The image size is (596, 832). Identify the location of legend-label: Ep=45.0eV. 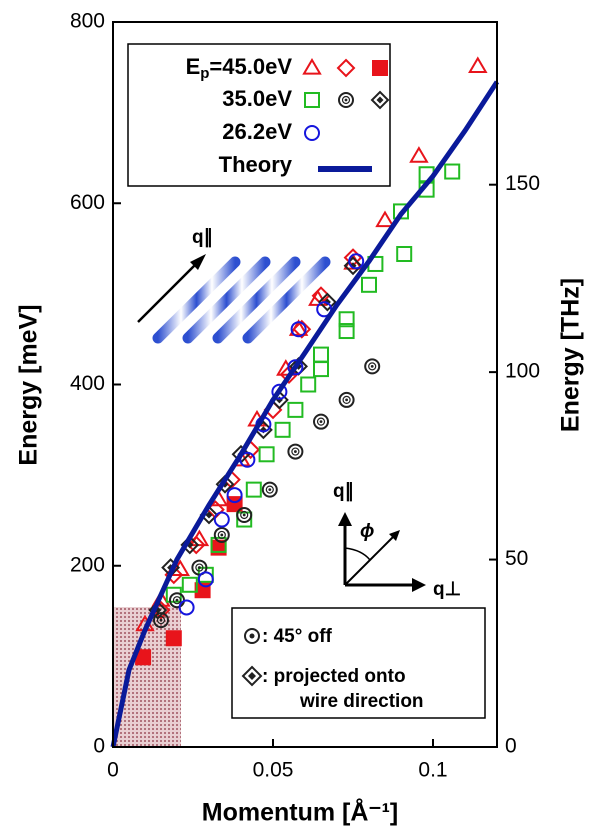
(239, 68).